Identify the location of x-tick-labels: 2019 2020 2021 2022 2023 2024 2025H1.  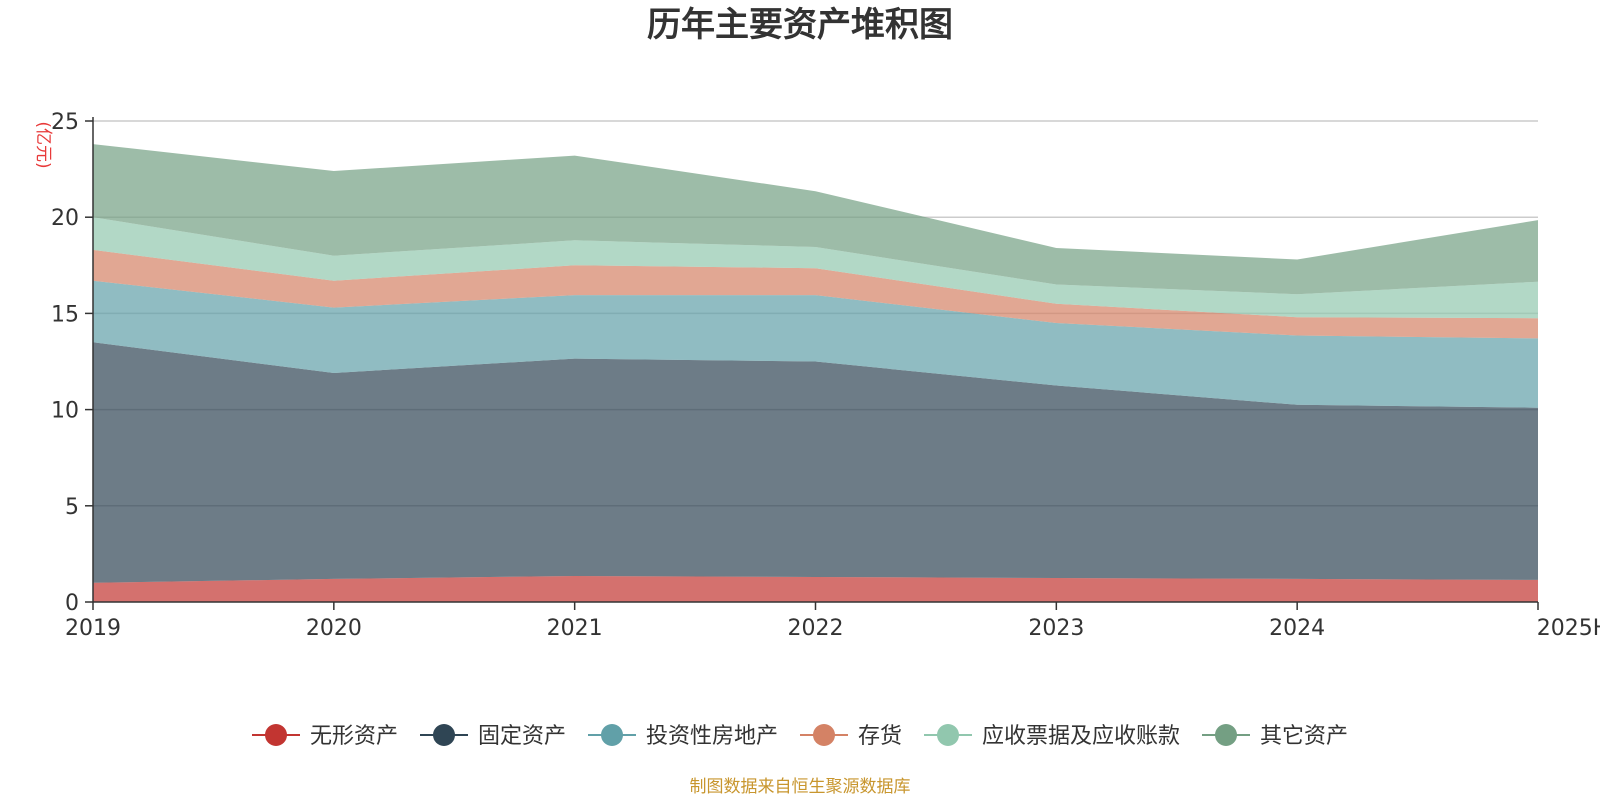
(832, 621).